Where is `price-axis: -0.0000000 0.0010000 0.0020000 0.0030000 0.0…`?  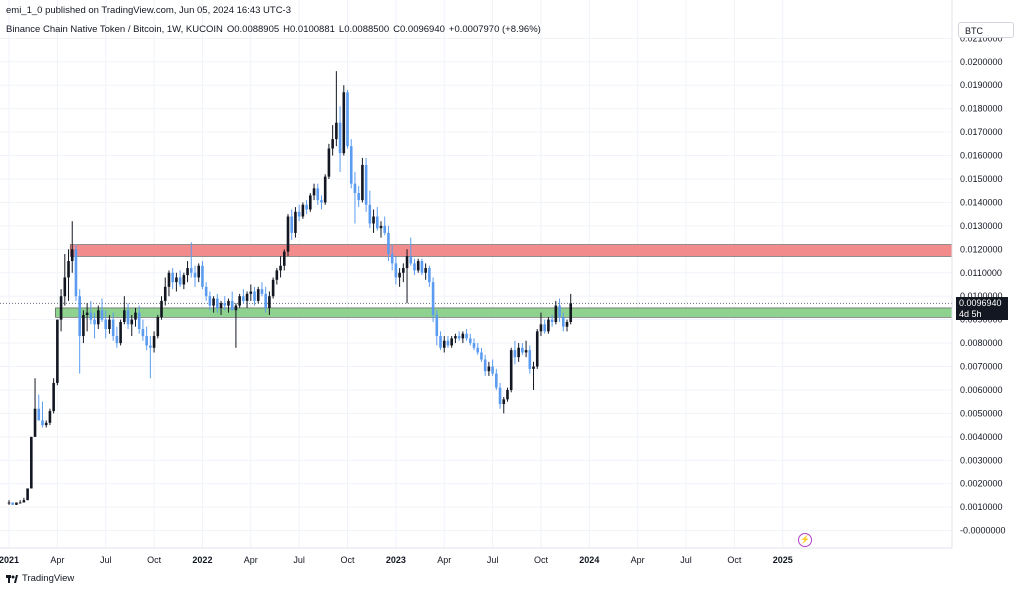 price-axis: -0.0000000 0.0010000 0.0020000 0.0030000 0.0… is located at coordinates (983, 284).